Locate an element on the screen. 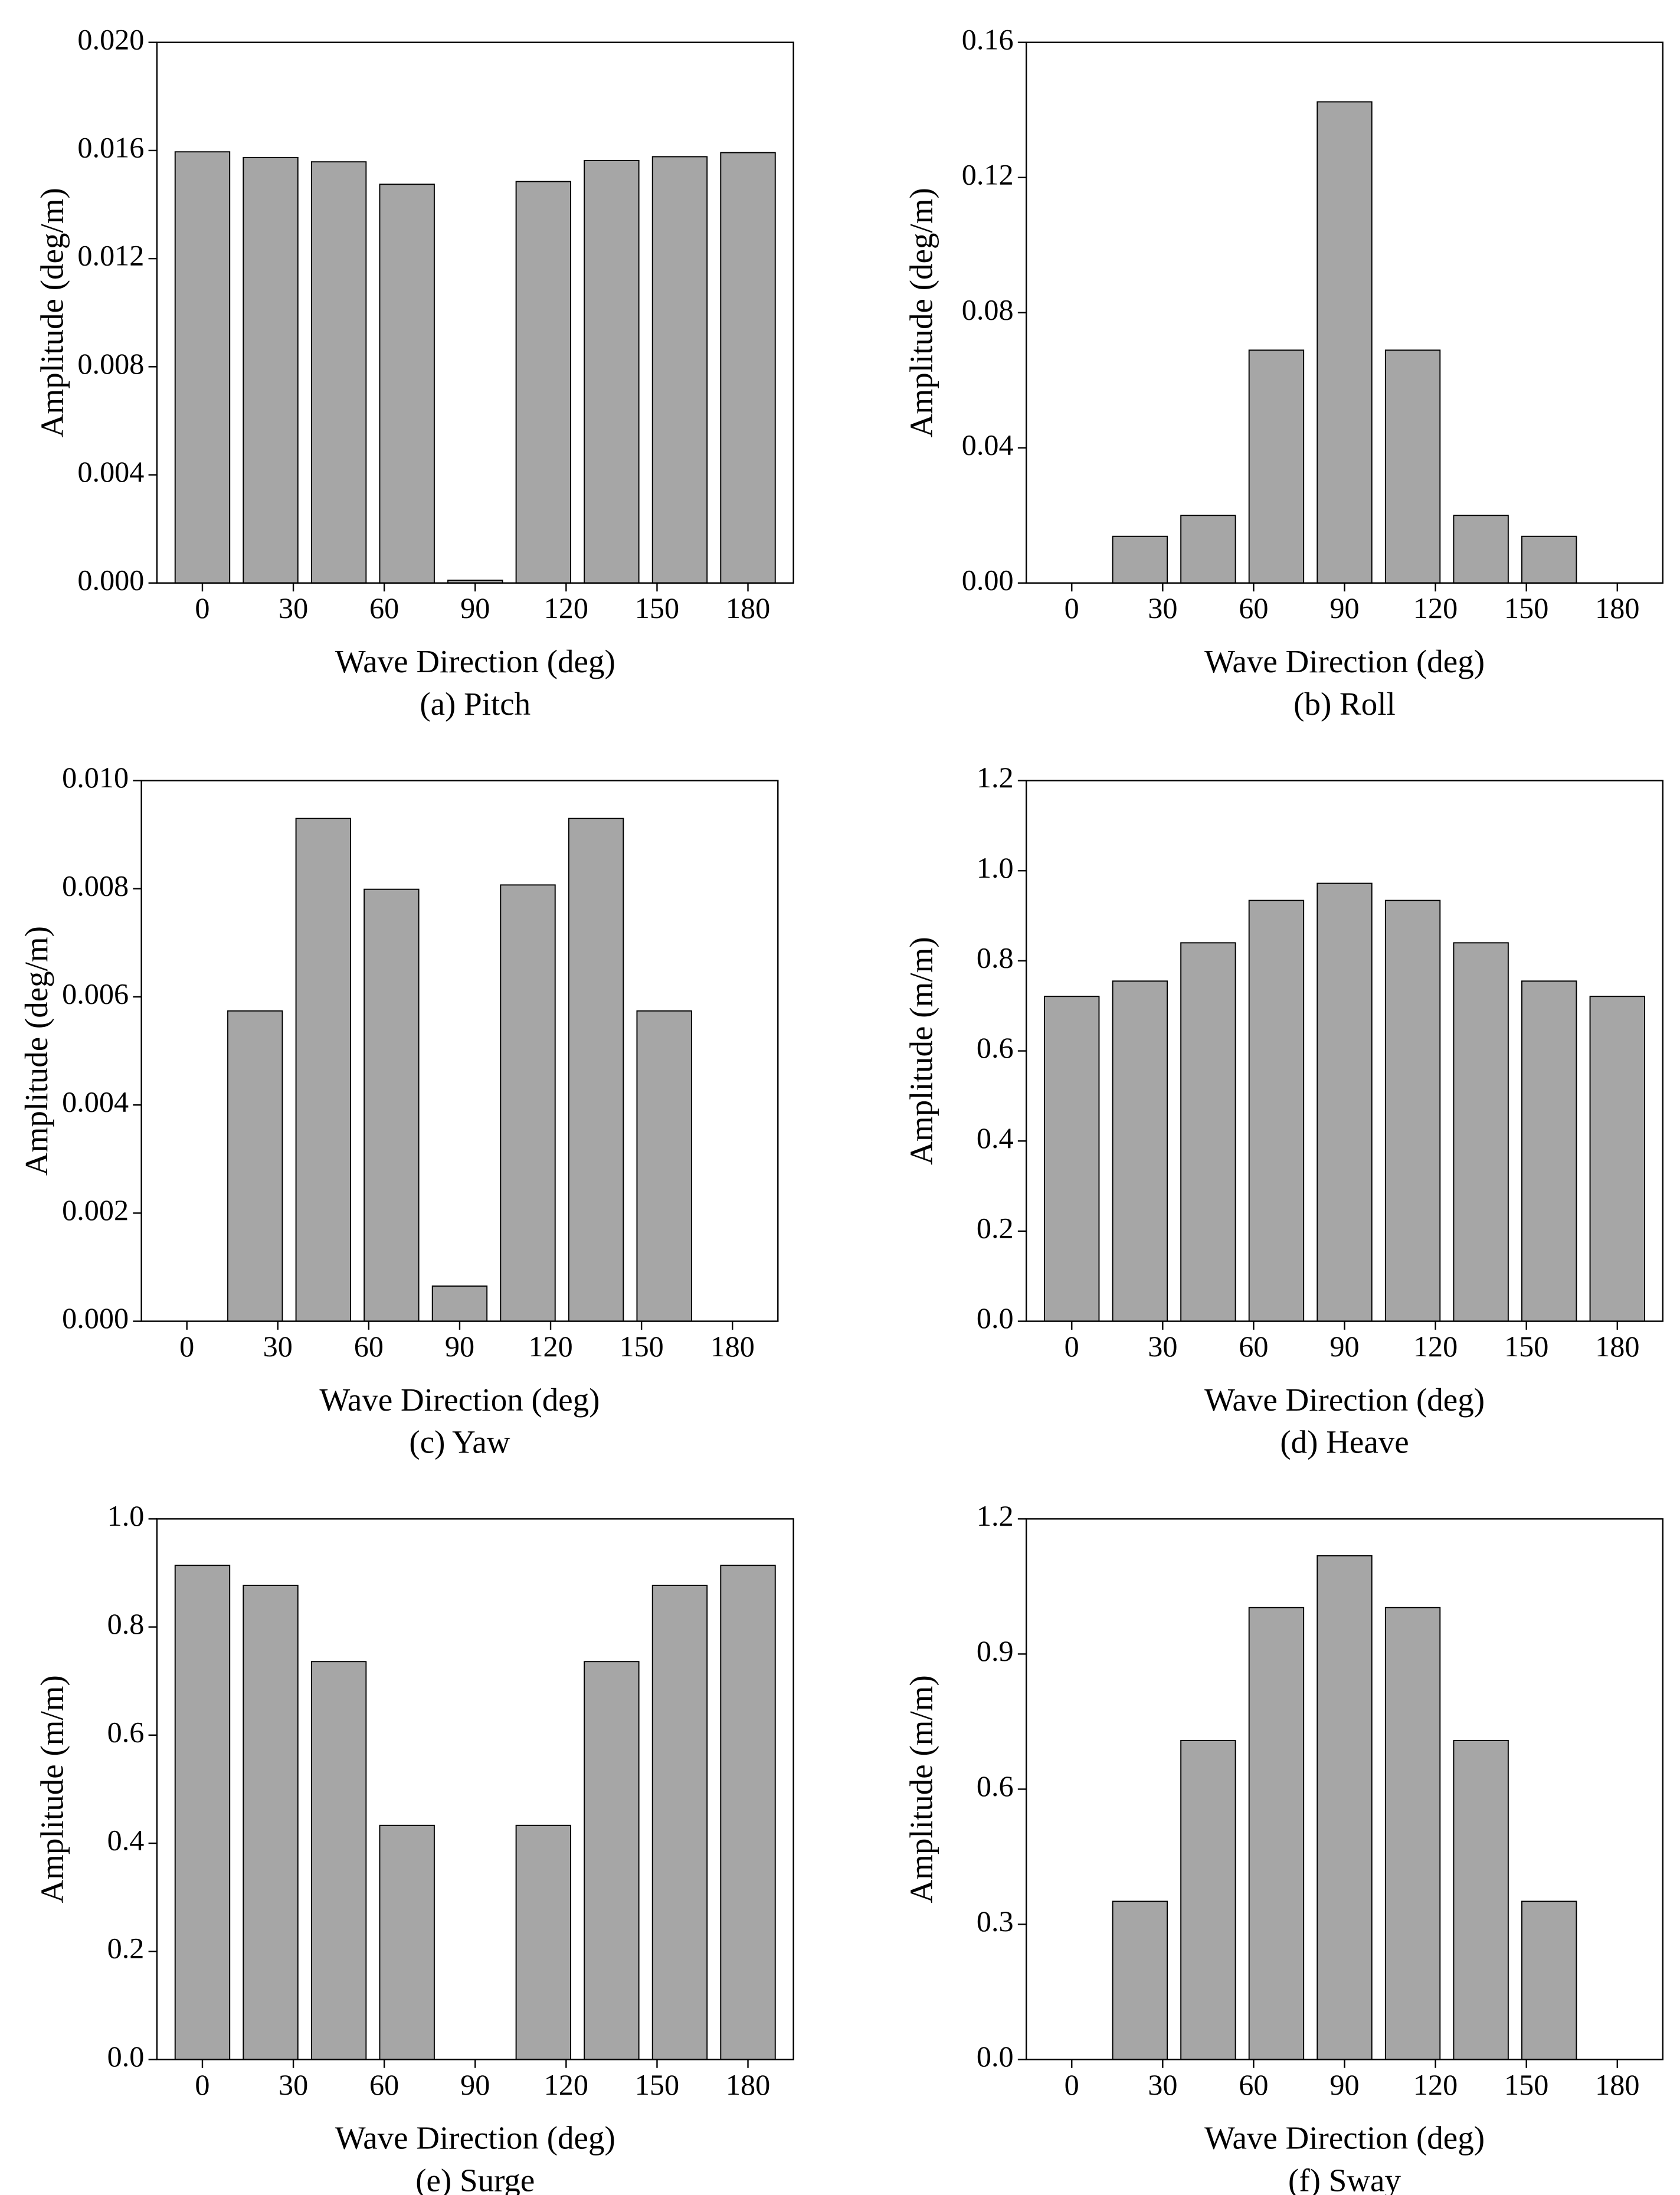  y-axis-label: Amplitude (m/m) is located at coordinates (921, 1050).